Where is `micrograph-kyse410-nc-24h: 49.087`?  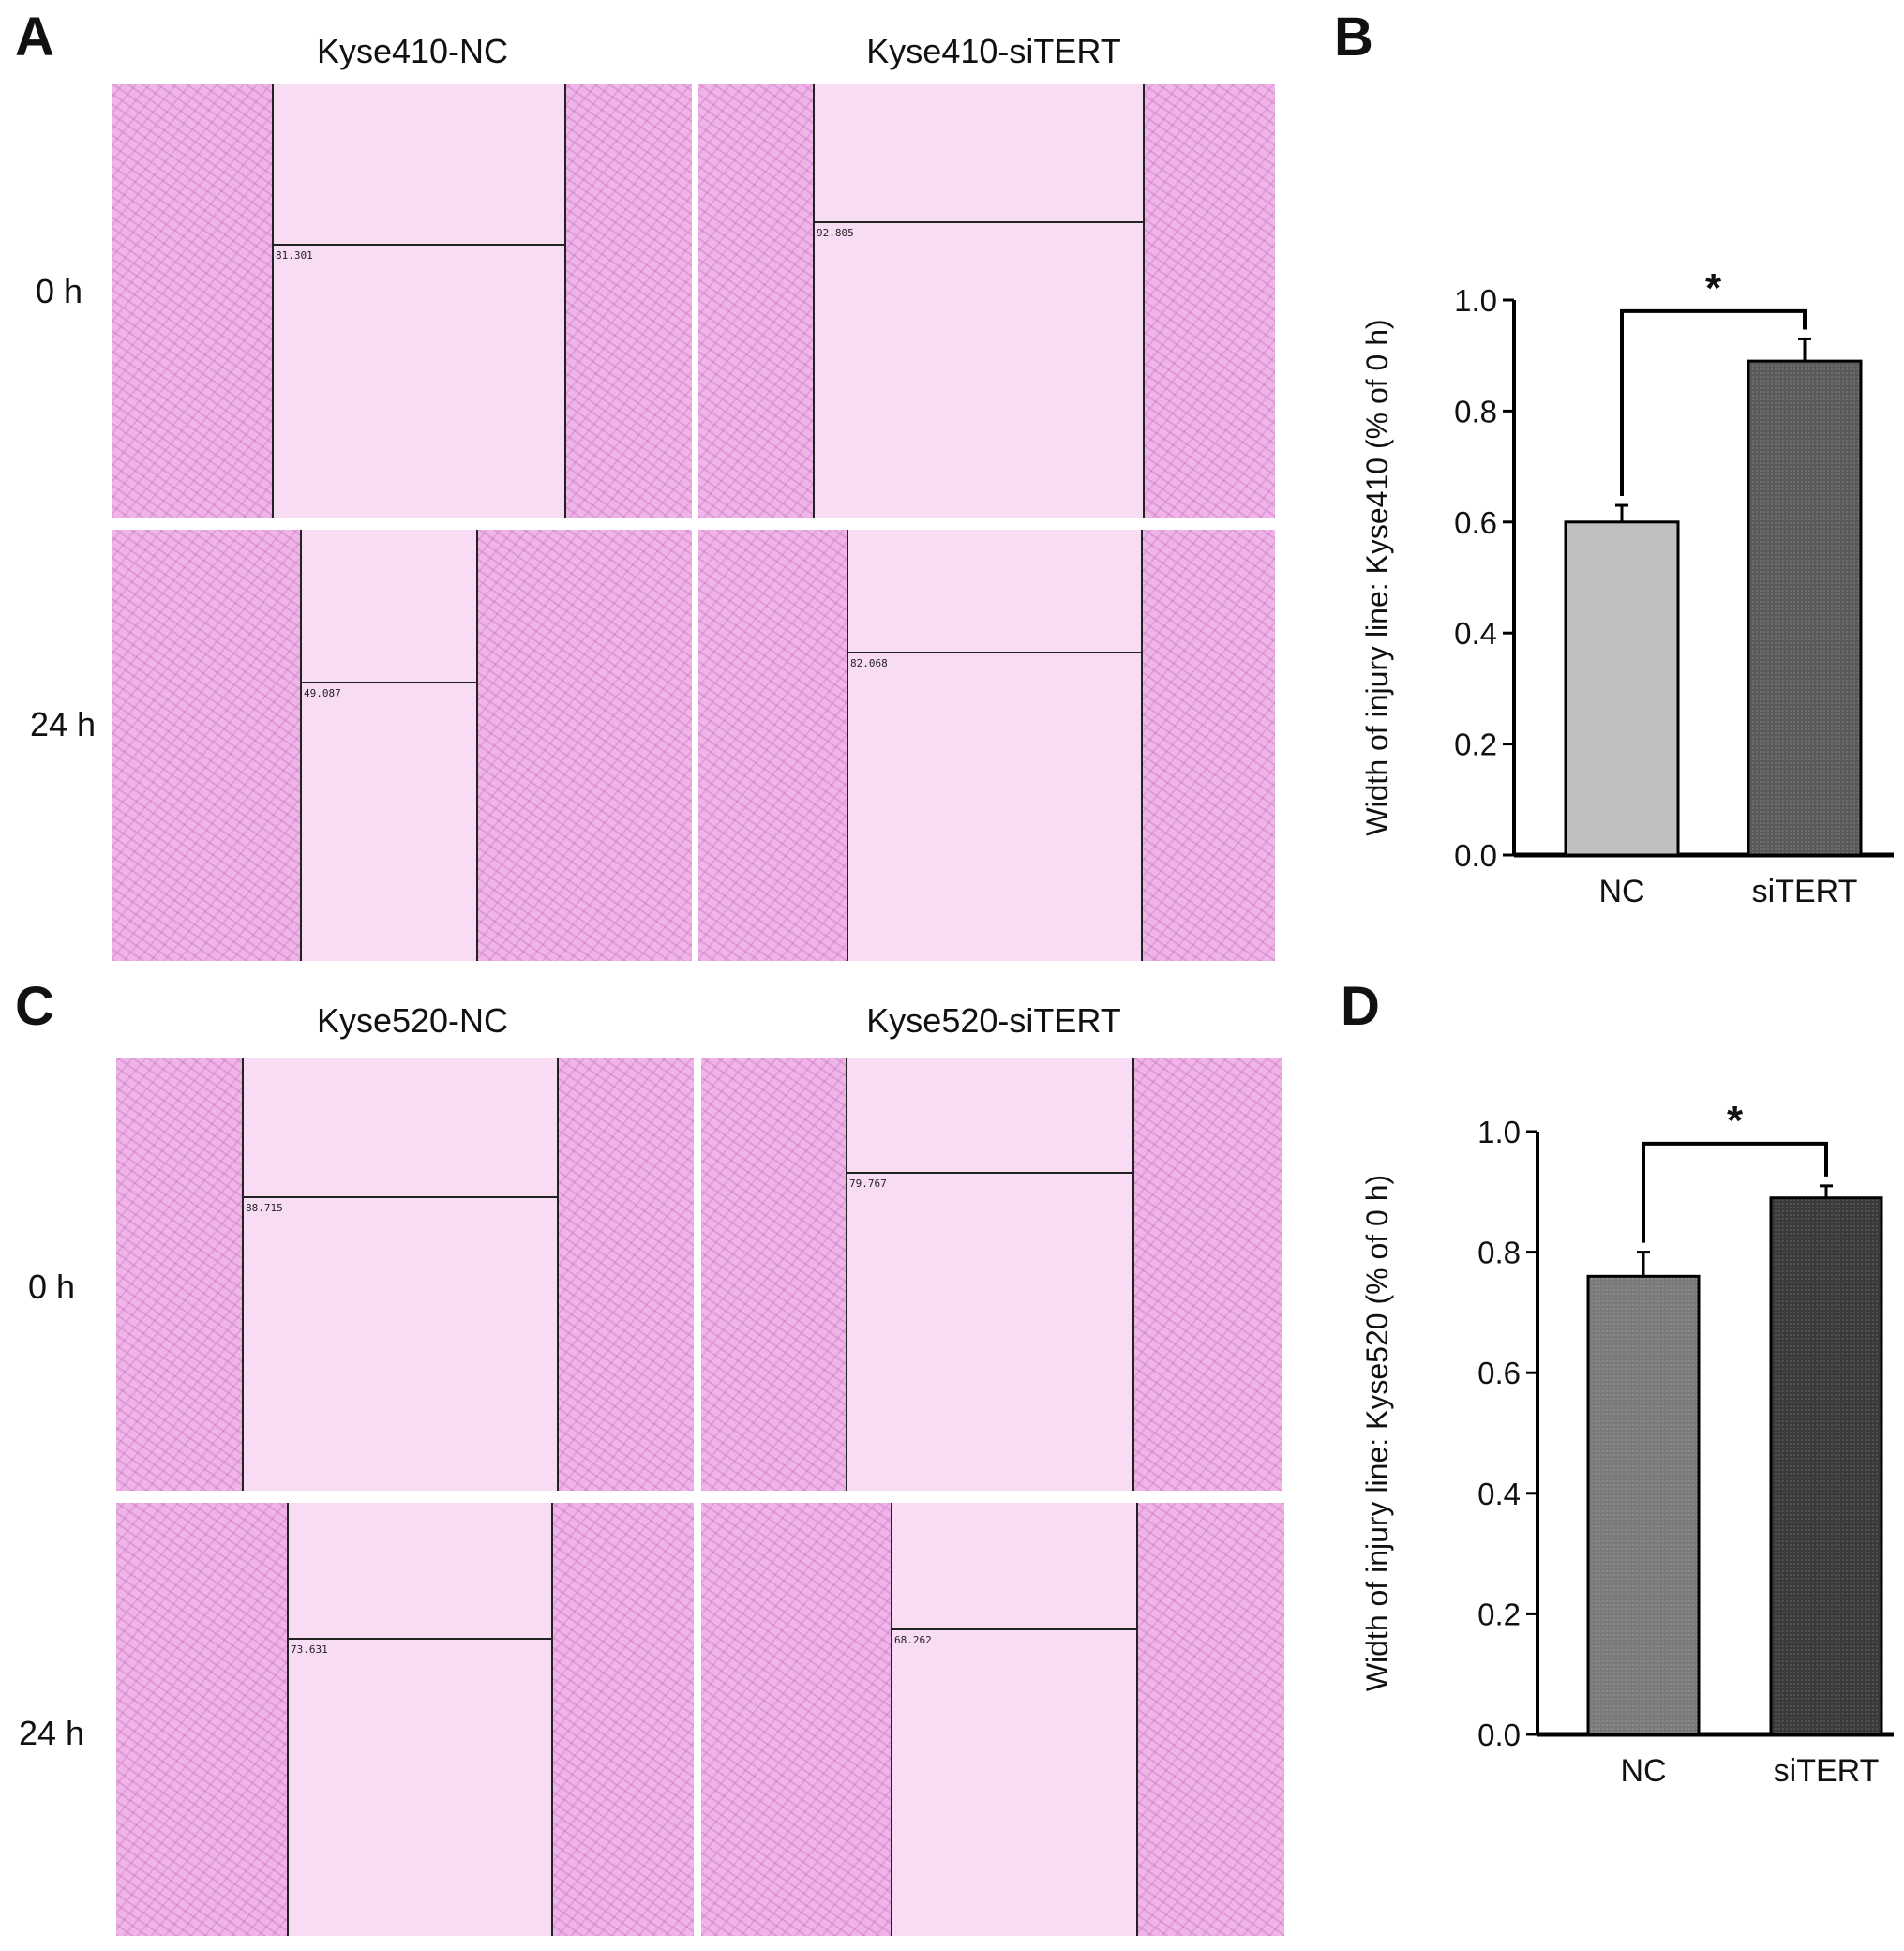
micrograph-kyse410-nc-24h: 49.087 is located at coordinates (402, 745).